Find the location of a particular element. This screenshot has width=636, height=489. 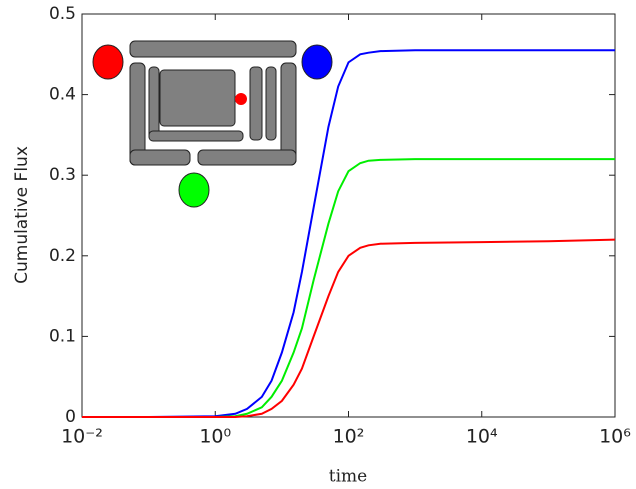

y-tick-label: 0.1 is located at coordinates (62, 336).